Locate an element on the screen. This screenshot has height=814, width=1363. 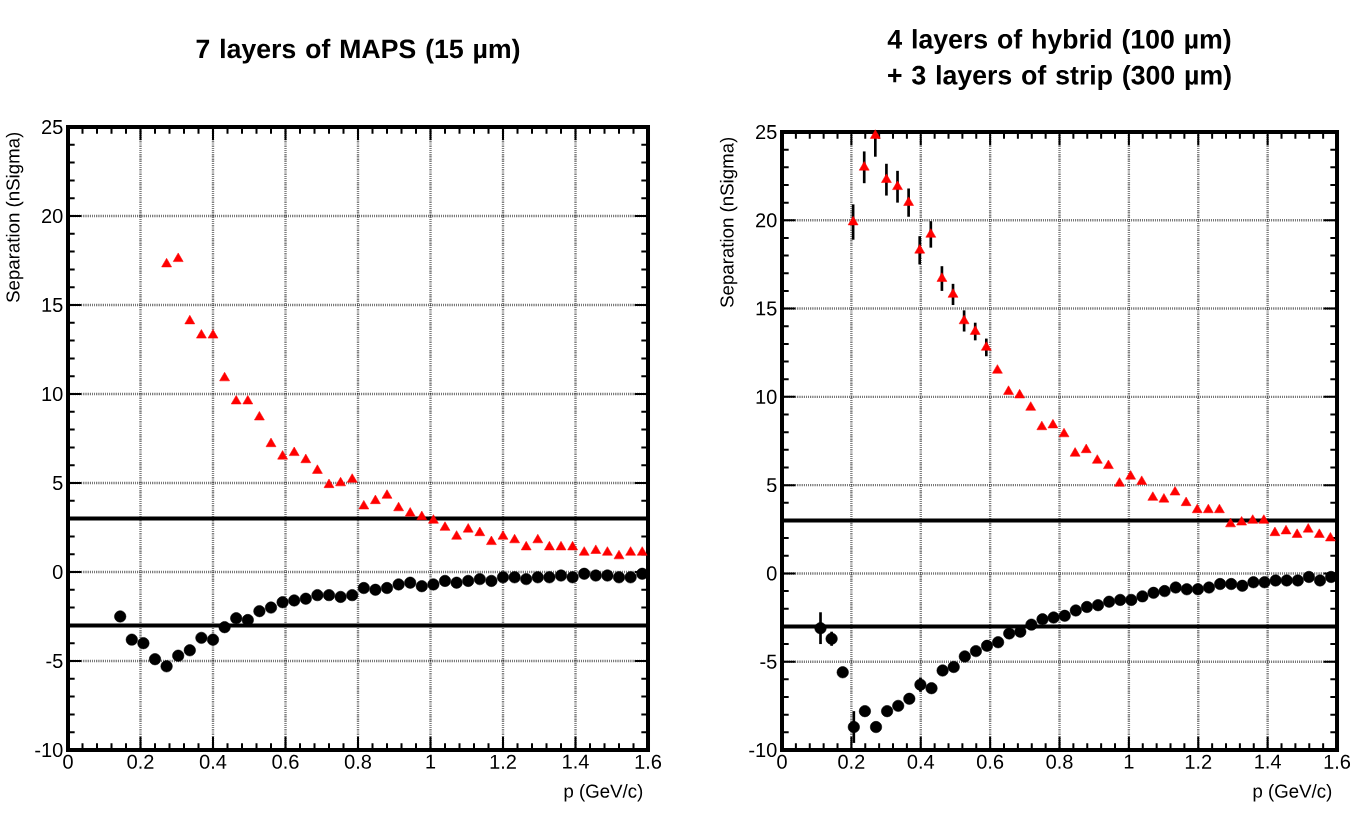
chart-title: 4 layers of hybrid (100 µm) + 3 layers of strip (300 µm) is located at coordinates (1059, 59).